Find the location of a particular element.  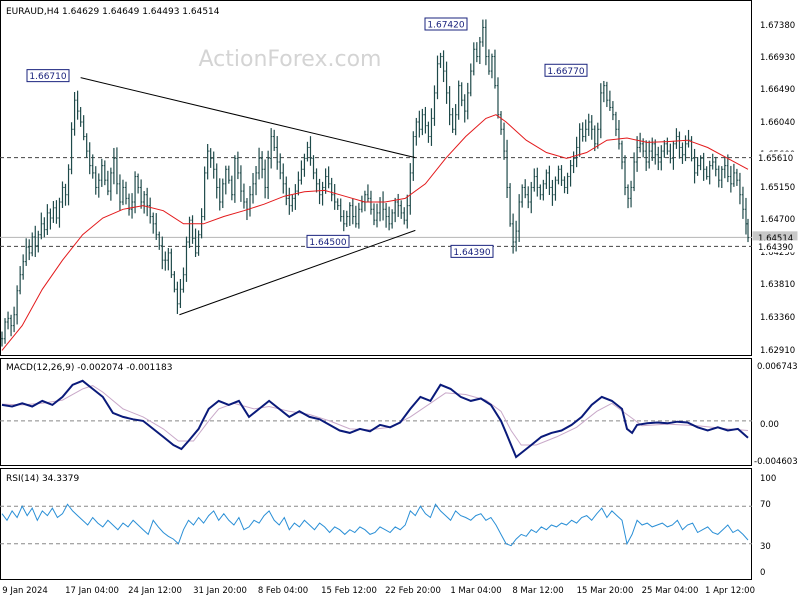

price-label-text: 1.66710 is located at coordinates (47, 77).